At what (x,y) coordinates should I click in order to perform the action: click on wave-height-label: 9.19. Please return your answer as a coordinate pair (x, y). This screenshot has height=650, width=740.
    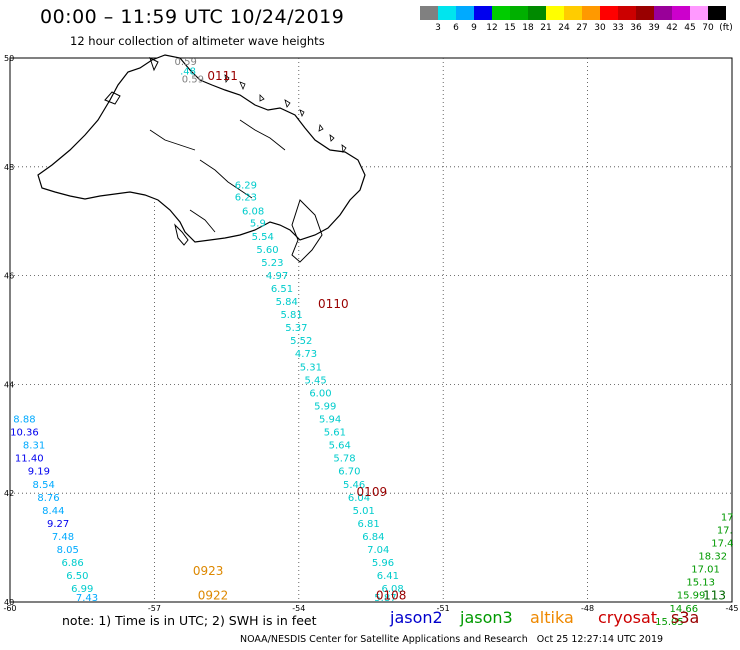
    Looking at the image, I should click on (39, 472).